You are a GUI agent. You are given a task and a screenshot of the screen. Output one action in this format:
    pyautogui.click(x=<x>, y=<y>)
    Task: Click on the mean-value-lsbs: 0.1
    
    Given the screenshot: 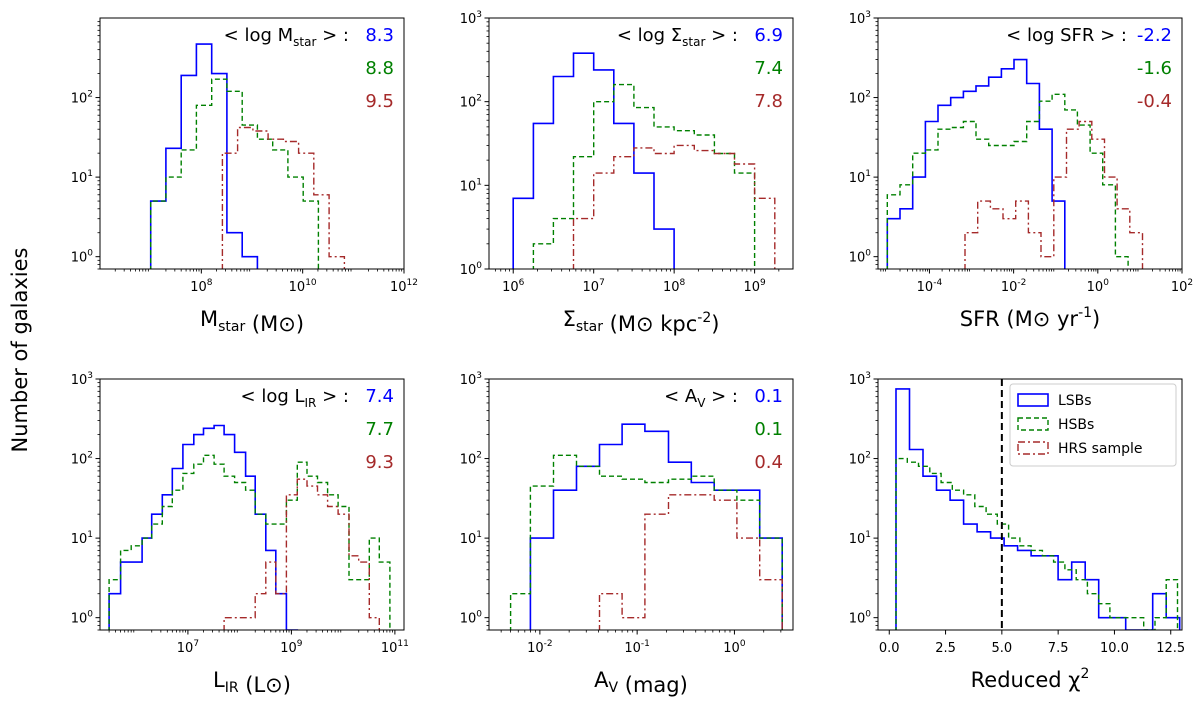 What is the action you would take?
    pyautogui.click(x=768, y=396)
    